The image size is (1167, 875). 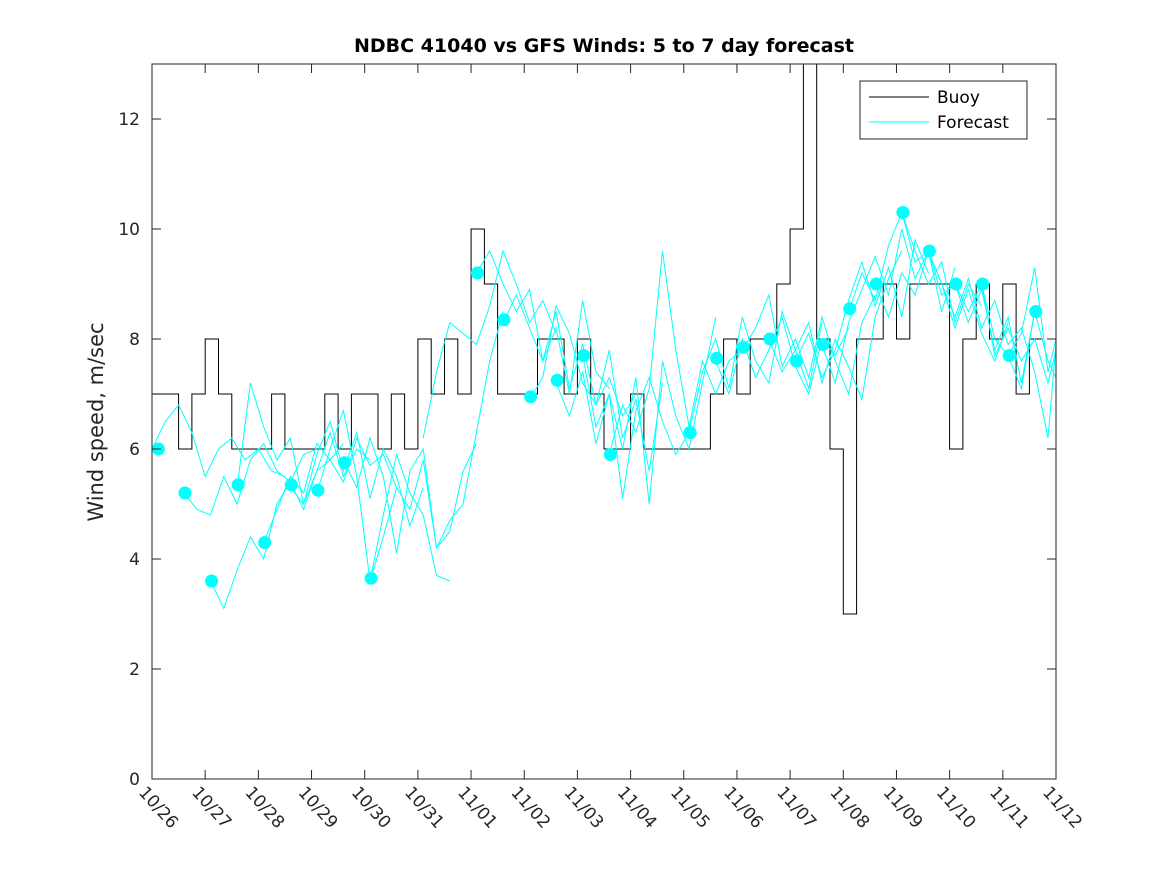 What do you see at coordinates (958, 98) in the screenshot?
I see `legend-buoy-label: Buoy` at bounding box center [958, 98].